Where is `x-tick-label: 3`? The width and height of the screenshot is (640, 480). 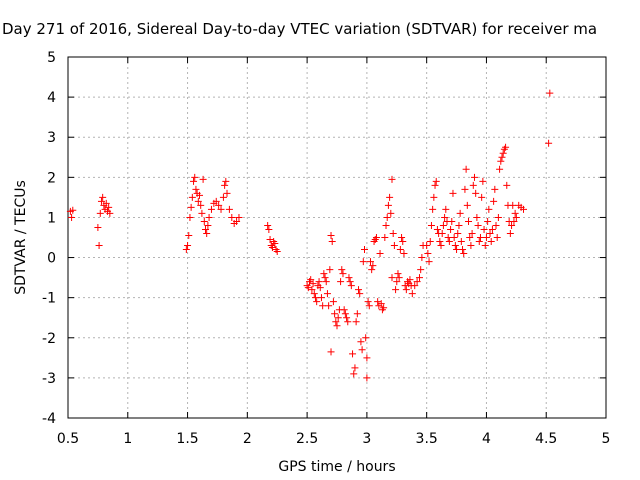 x-tick-label: 3 is located at coordinates (366, 439).